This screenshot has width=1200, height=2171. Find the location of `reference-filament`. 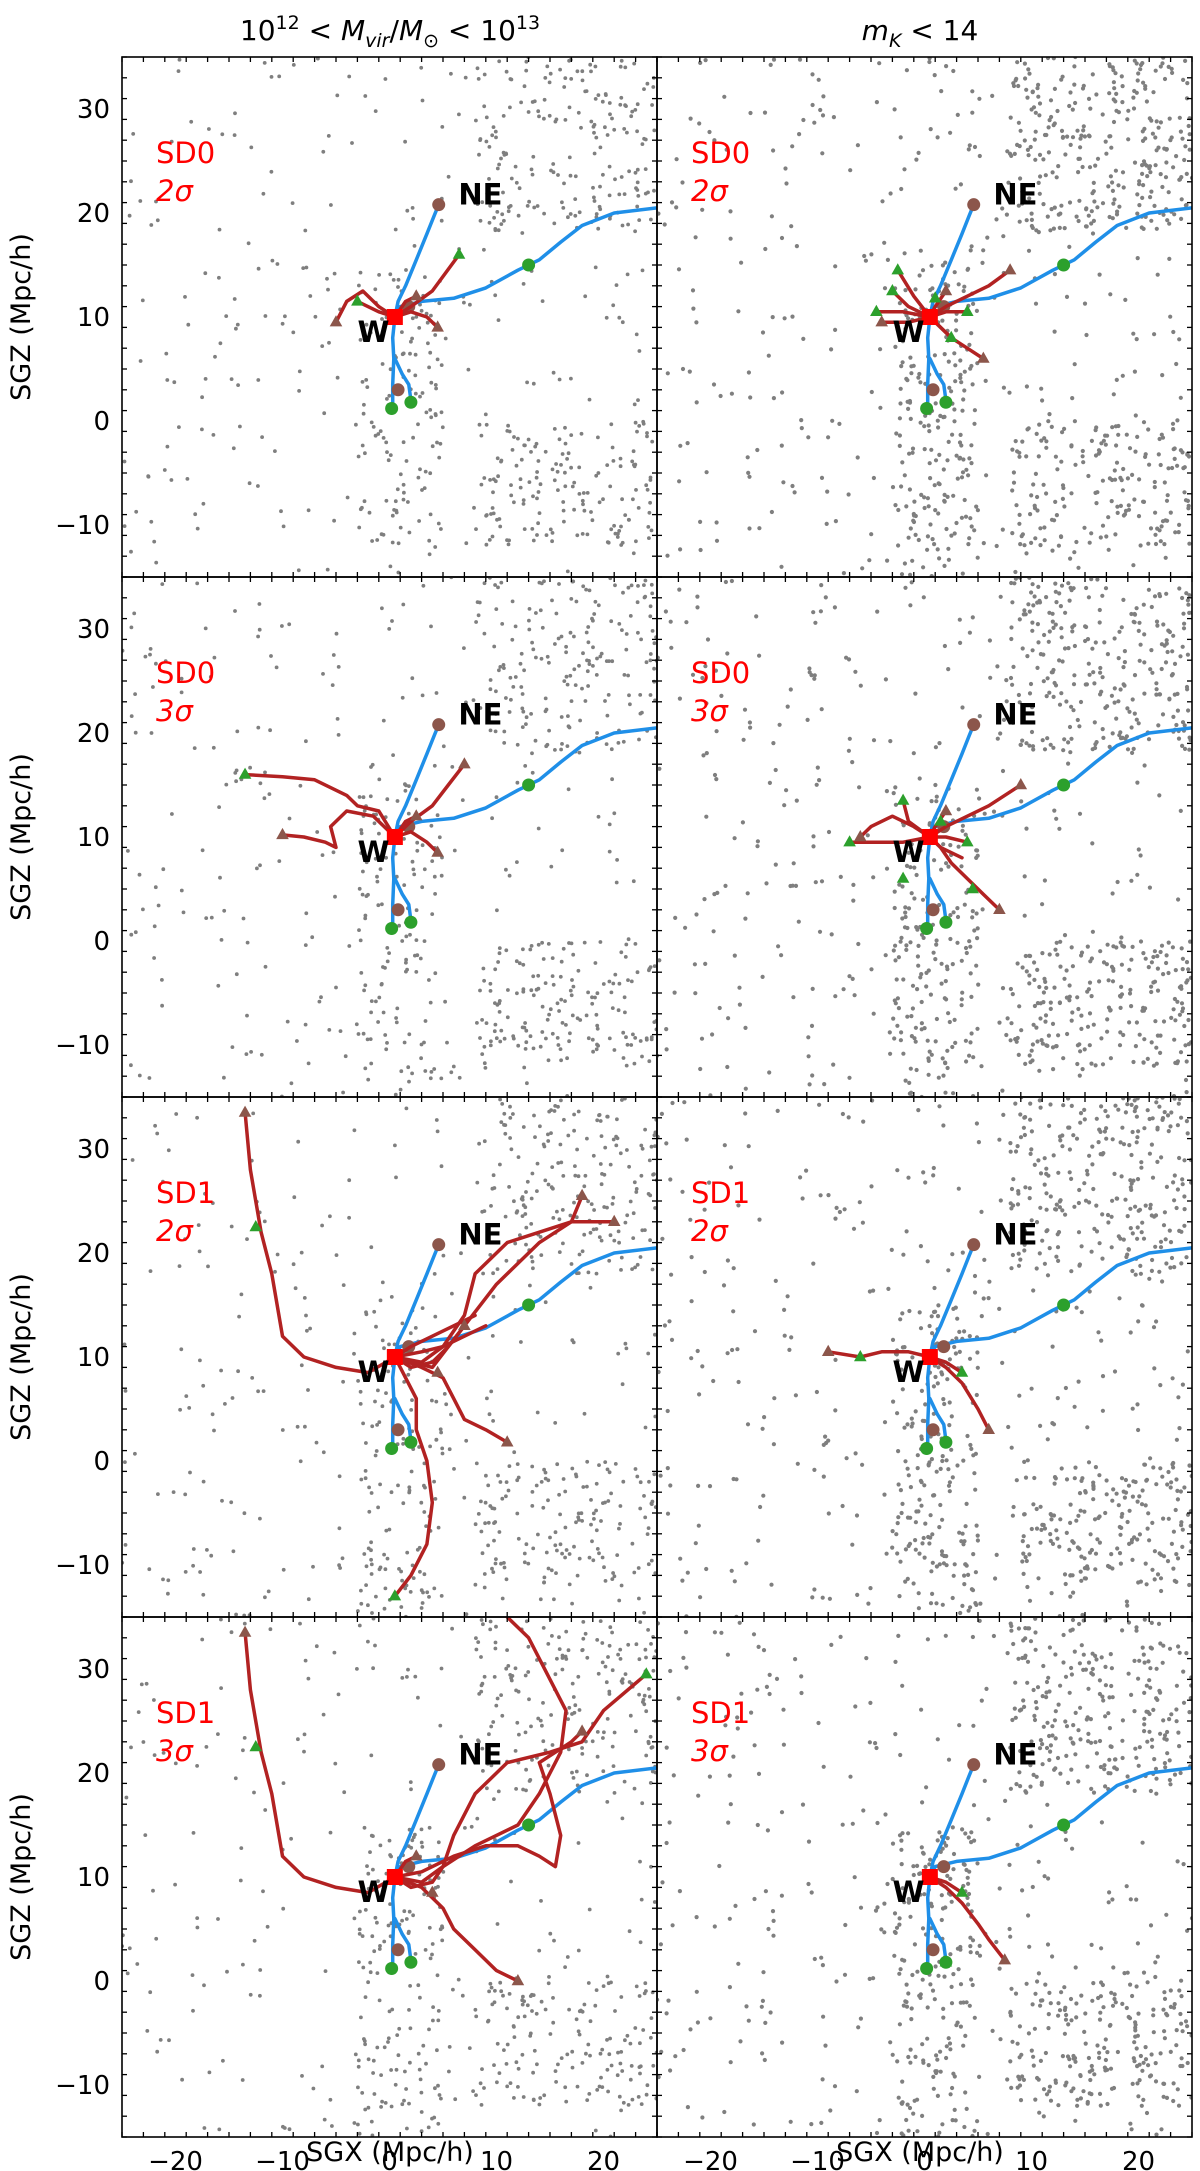

reference-filament is located at coordinates (952, 780).